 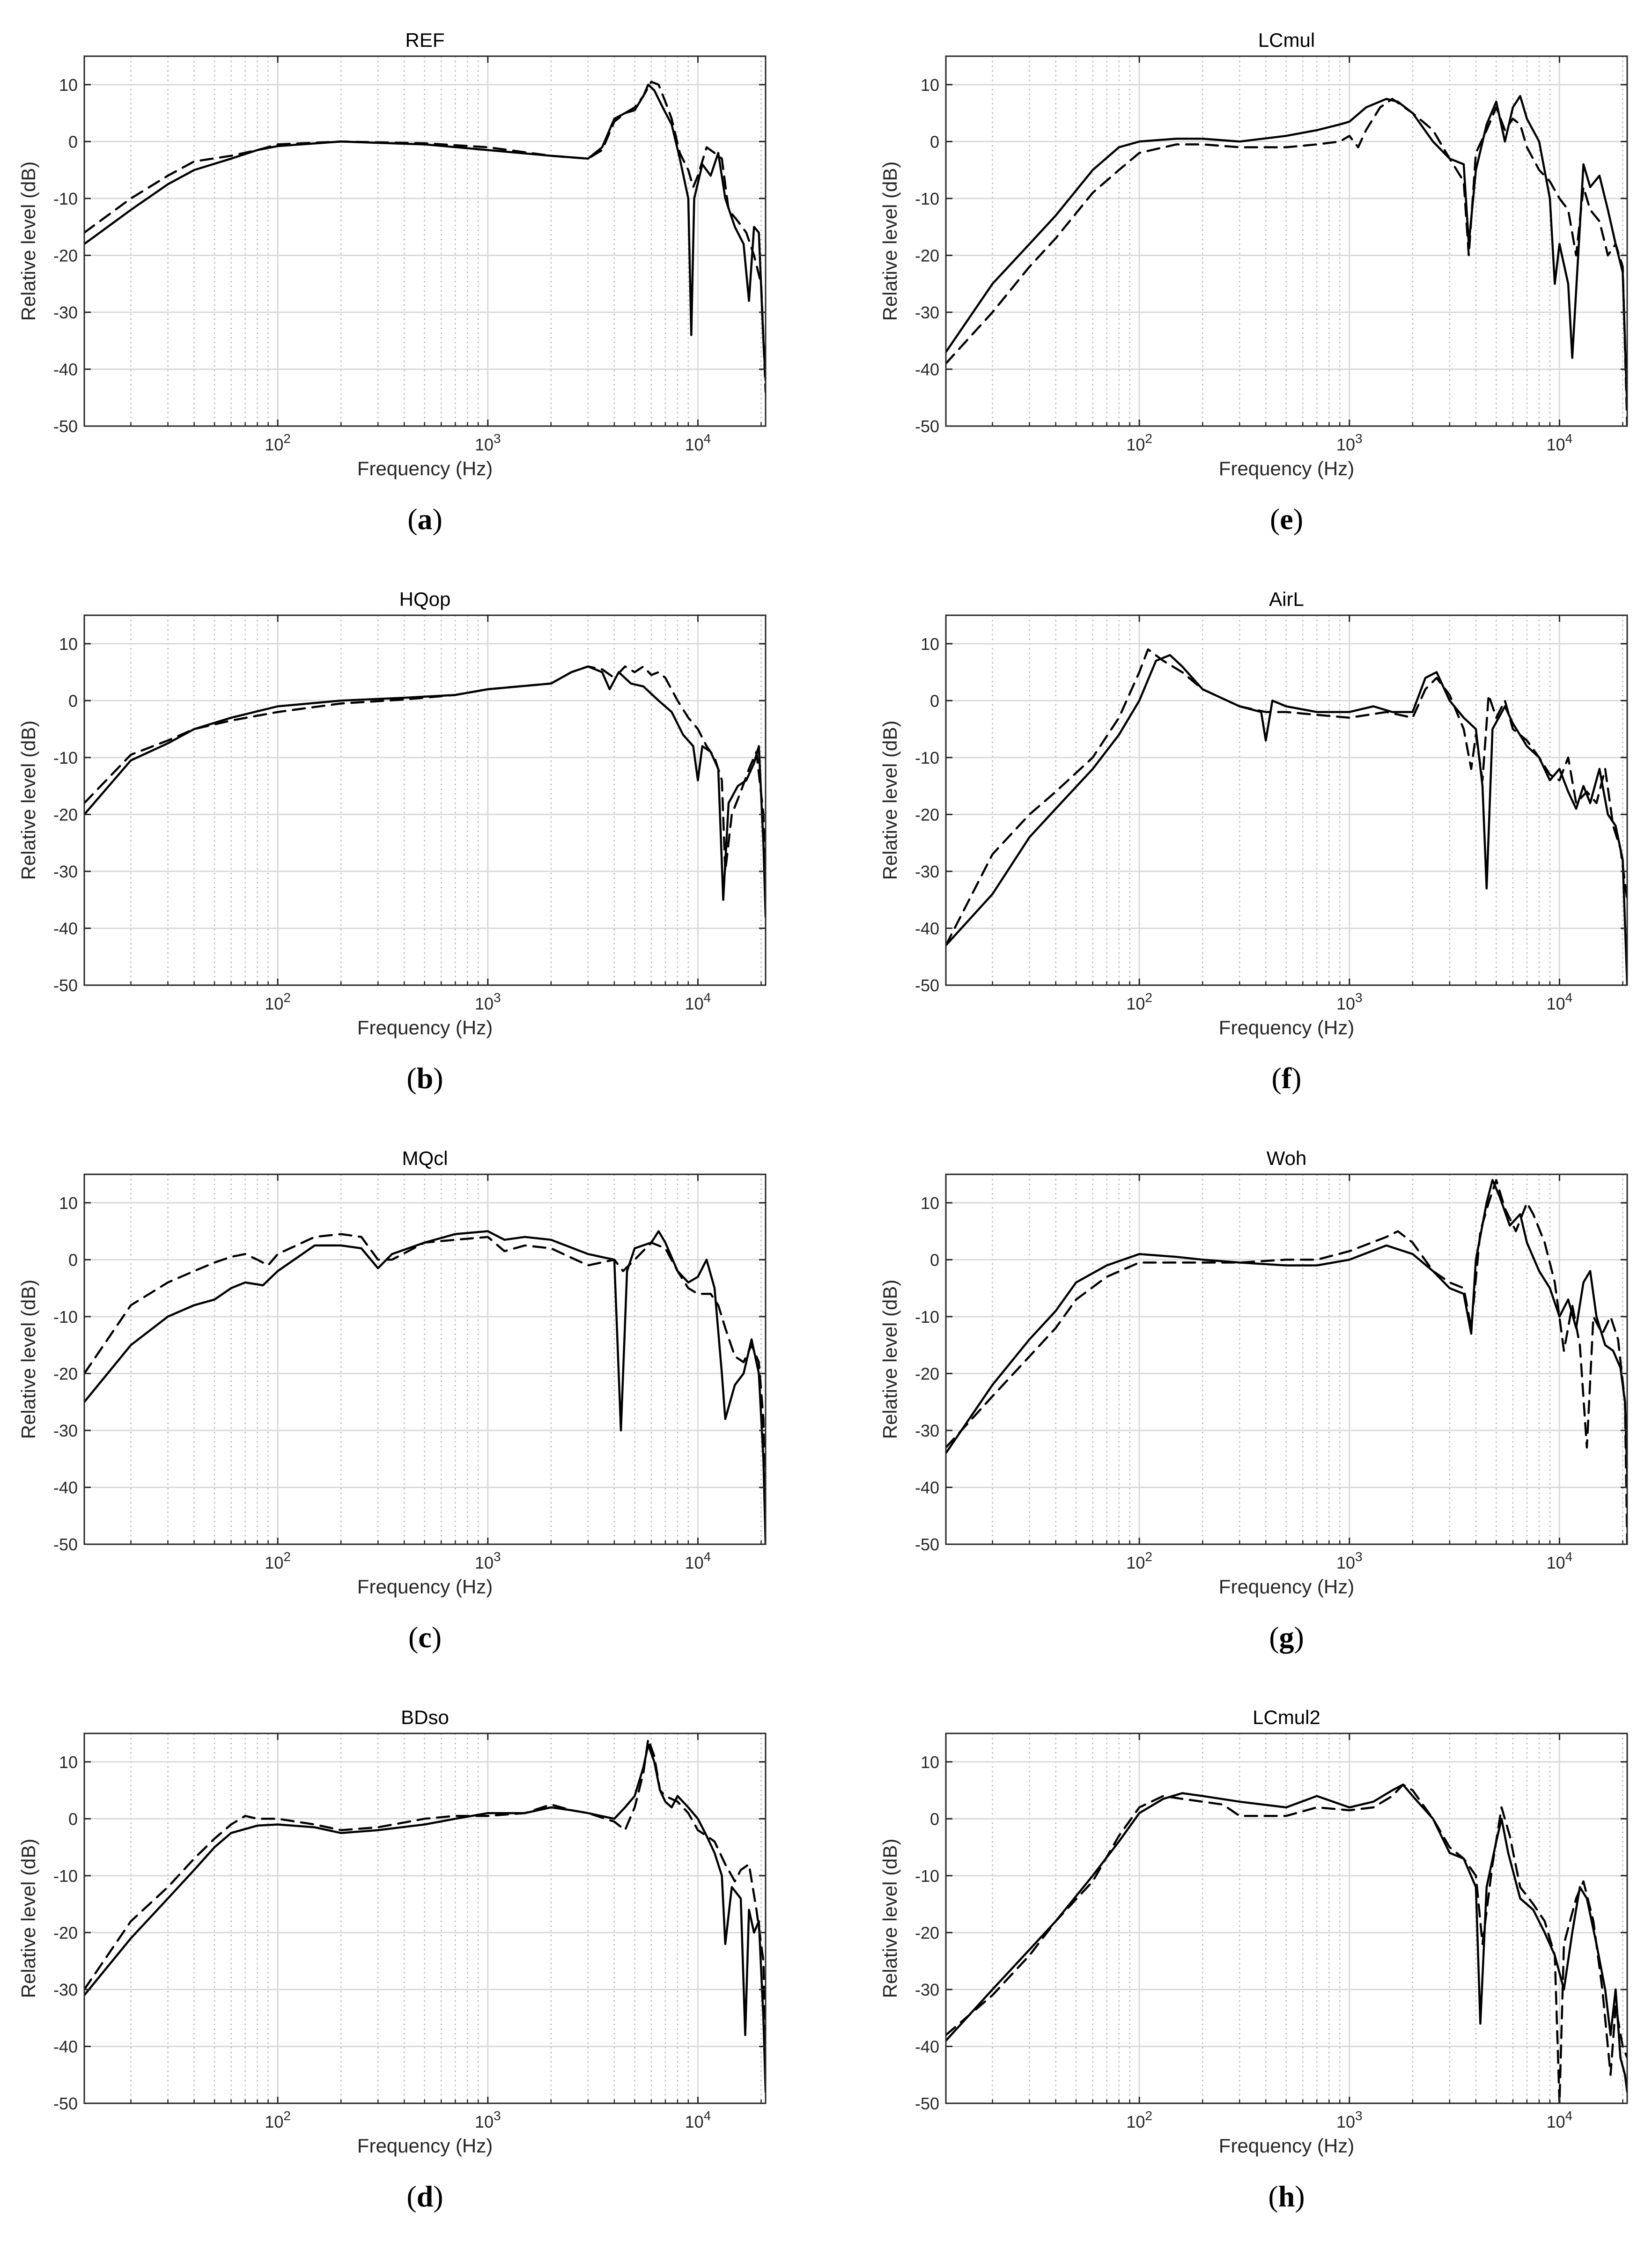 What do you see at coordinates (1286, 599) in the screenshot?
I see `panel-title: AirL` at bounding box center [1286, 599].